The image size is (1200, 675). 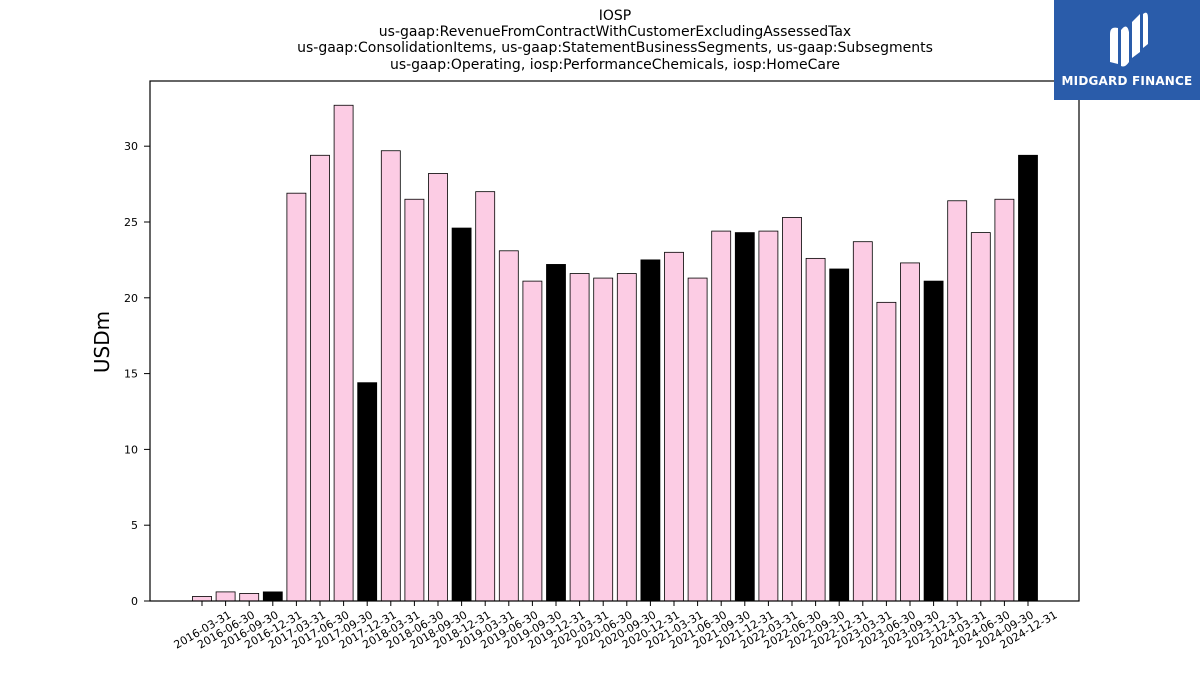 What do you see at coordinates (1127, 81) in the screenshot?
I see `brand-name: MIDGARD FINANCE` at bounding box center [1127, 81].